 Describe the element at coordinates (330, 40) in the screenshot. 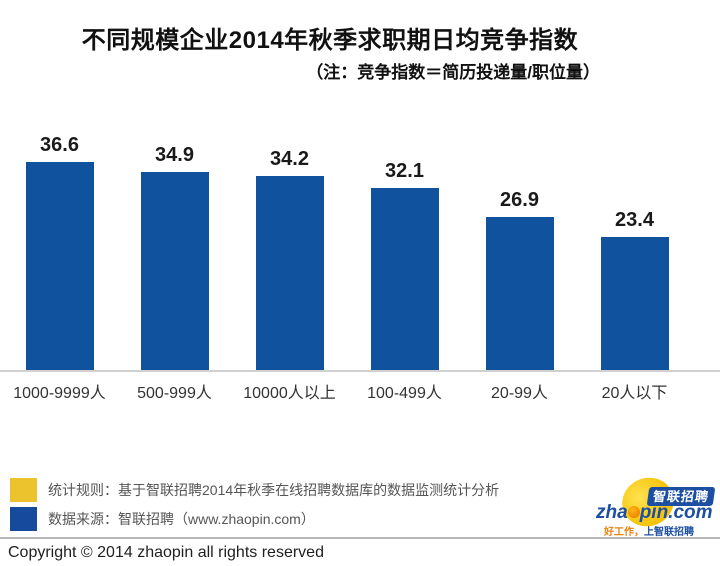

I see `chart-title: 不同规模企业2014年秋季求职期日均竞争指数` at that location.